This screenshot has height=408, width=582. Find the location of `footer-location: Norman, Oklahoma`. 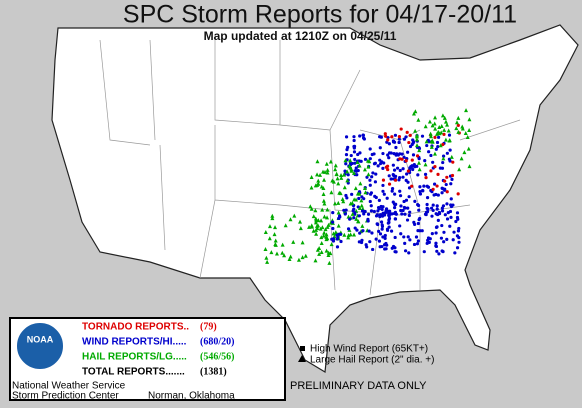

footer-location: Norman, Oklahoma is located at coordinates (191, 396).